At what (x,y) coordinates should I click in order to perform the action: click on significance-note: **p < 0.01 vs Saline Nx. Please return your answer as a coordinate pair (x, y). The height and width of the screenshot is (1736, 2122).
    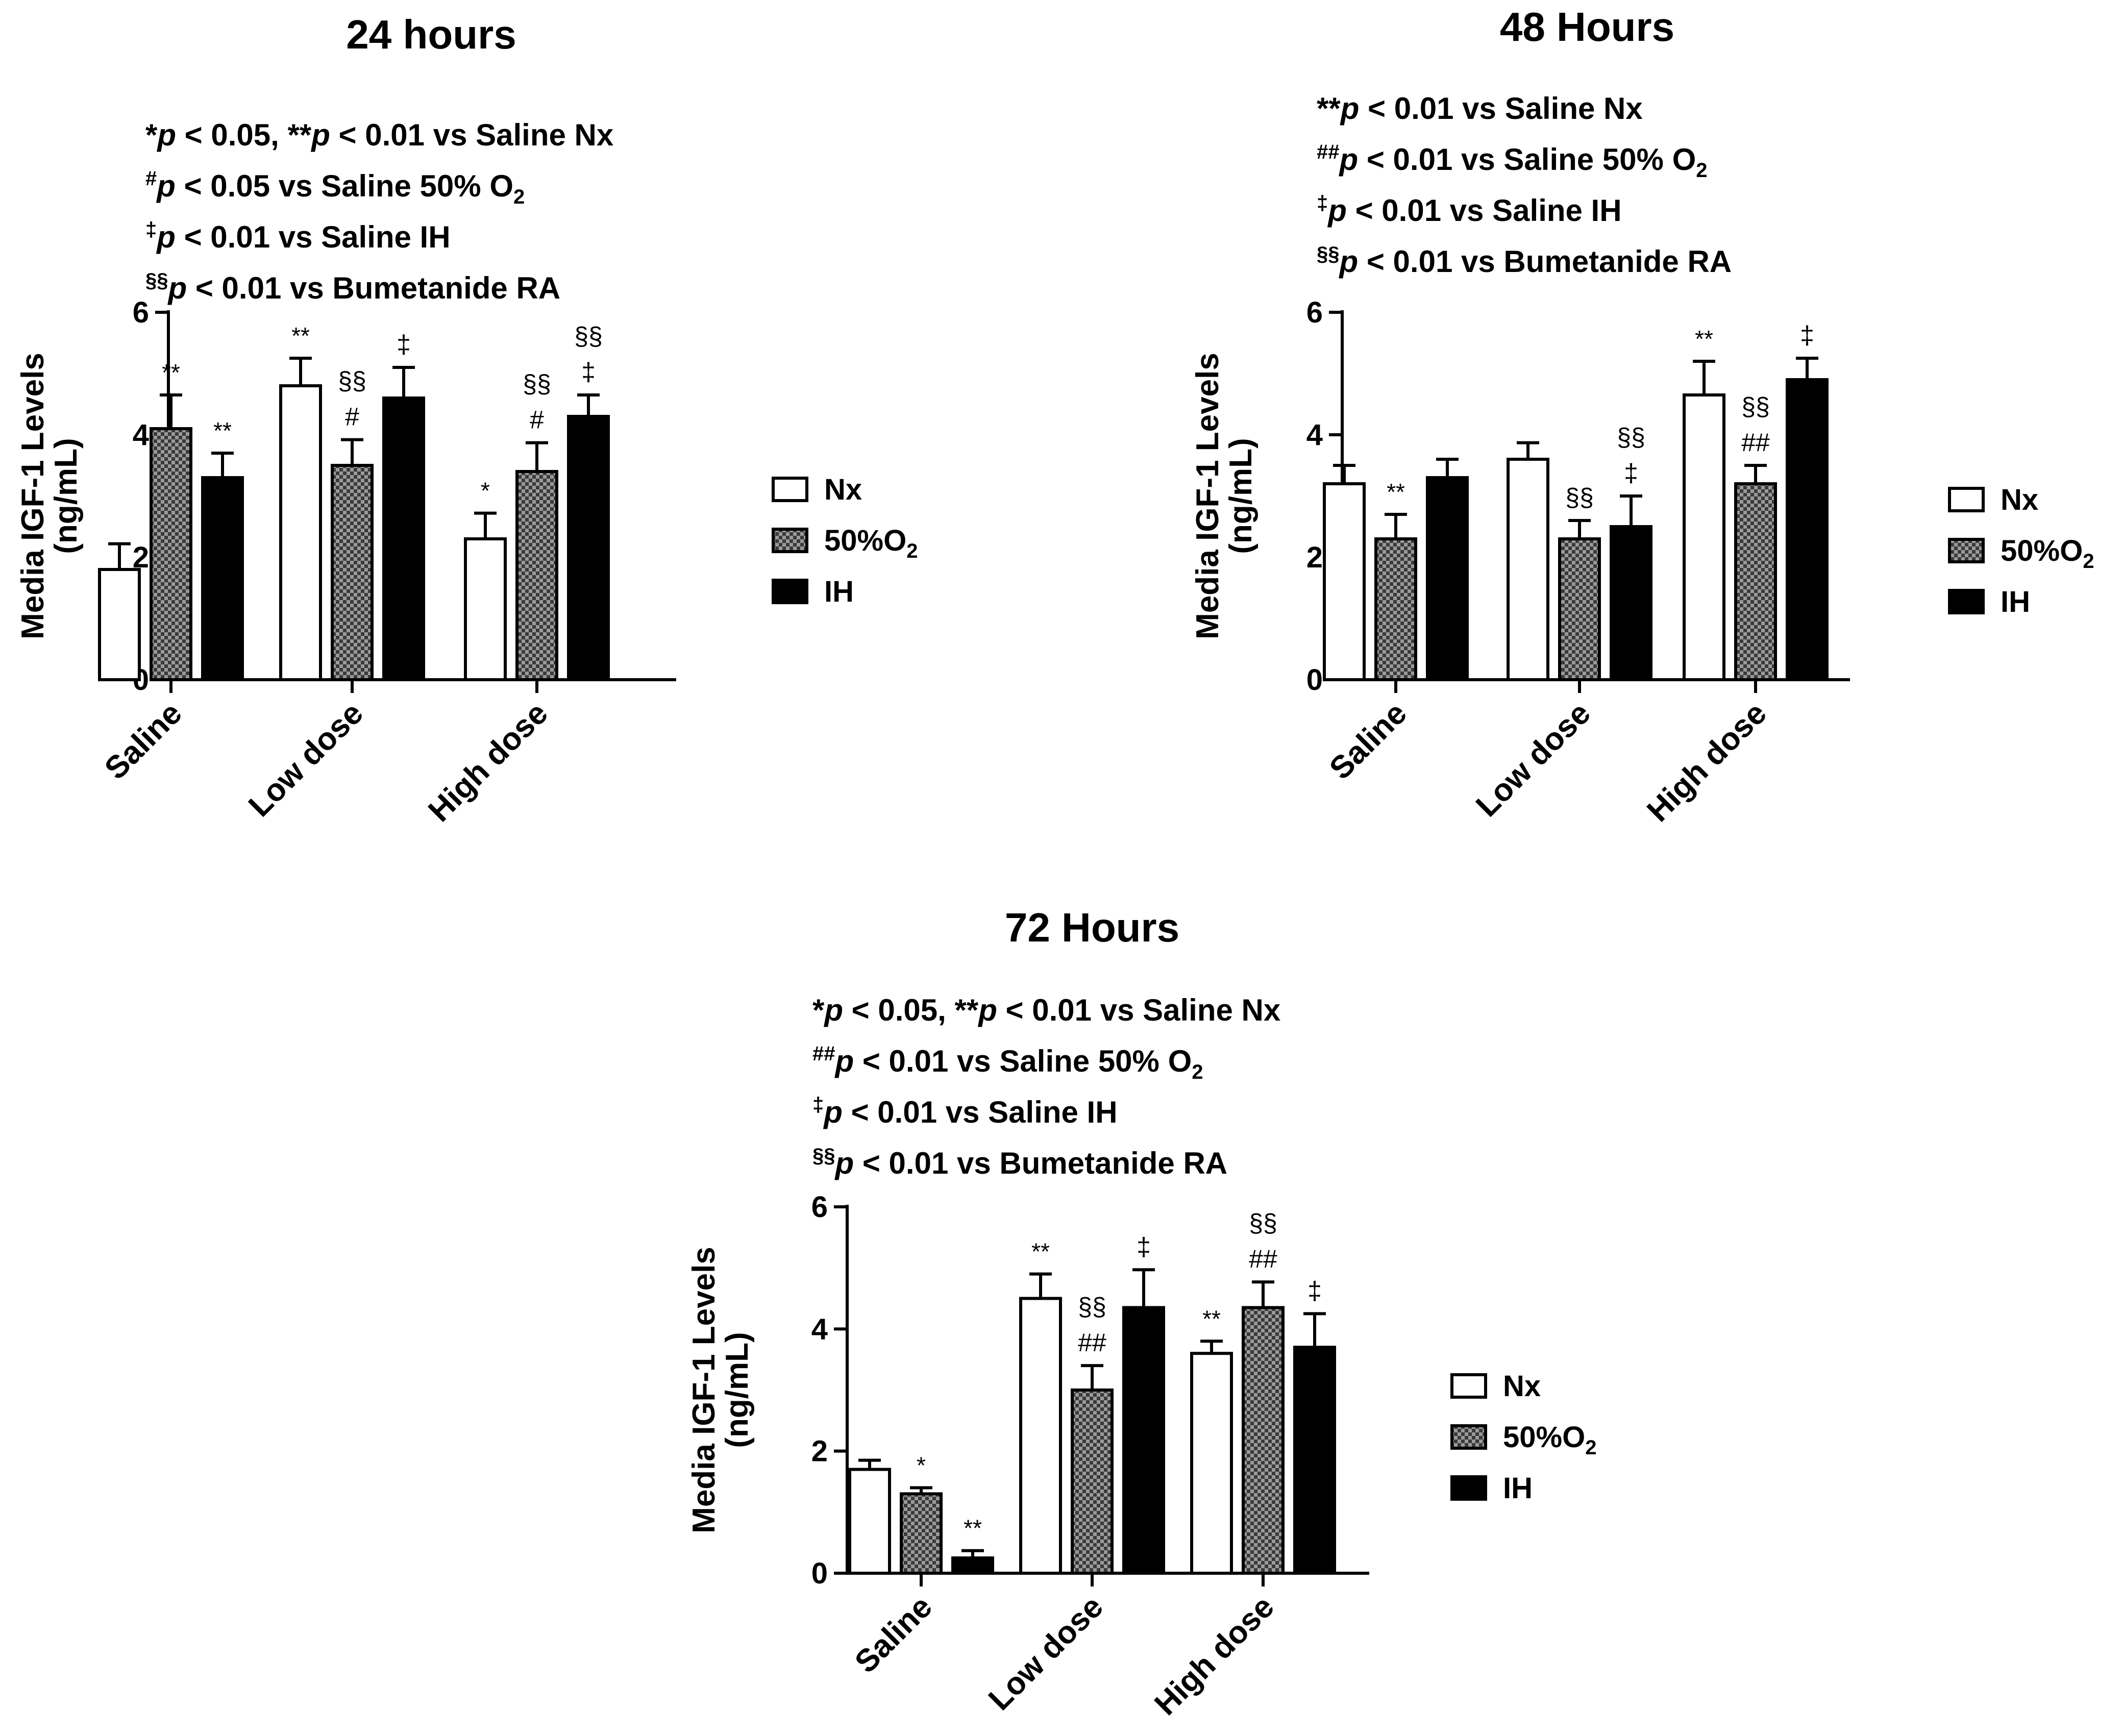
    Looking at the image, I should click on (1480, 108).